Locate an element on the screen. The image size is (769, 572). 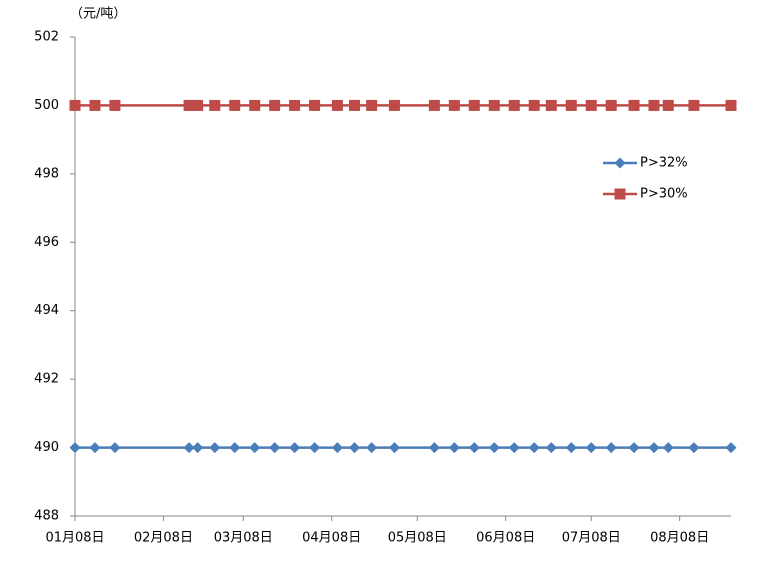
y-tick-label: 500 is located at coordinates (46, 105).